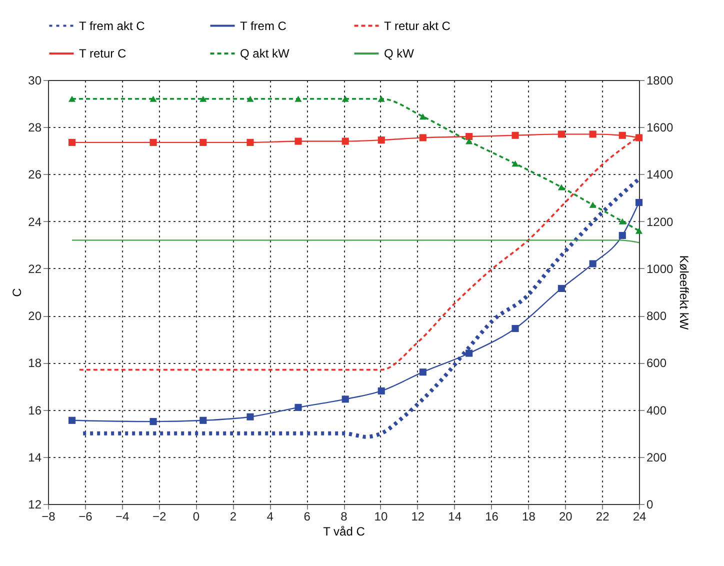 Image resolution: width=724 pixels, height=566 pixels. Describe the element at coordinates (85, 517) in the screenshot. I see `x-tick-label: −6` at that location.